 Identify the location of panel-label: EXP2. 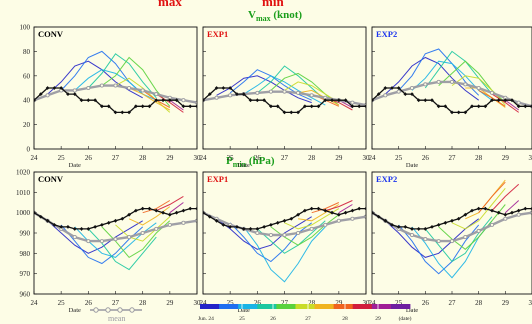
(386, 179).